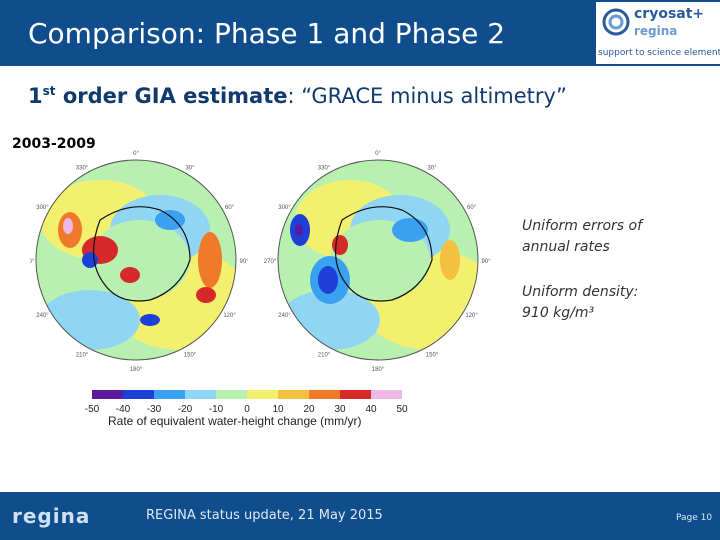 The height and width of the screenshot is (540, 720). What do you see at coordinates (247, 409) in the screenshot?
I see `colorbar-tick-label: 0` at bounding box center [247, 409].